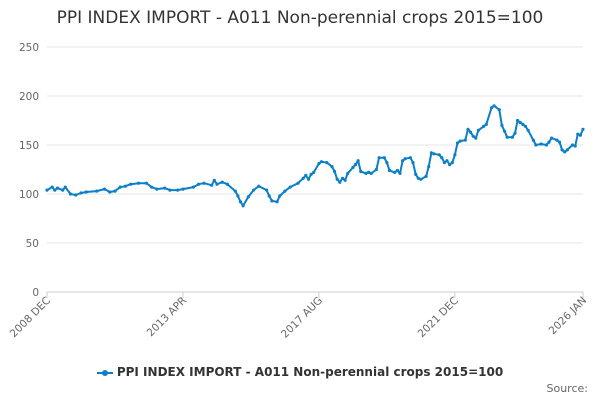 The width and height of the screenshot is (600, 400). What do you see at coordinates (302, 318) in the screenshot?
I see `x-tick-label: 2017 AUG` at bounding box center [302, 318].